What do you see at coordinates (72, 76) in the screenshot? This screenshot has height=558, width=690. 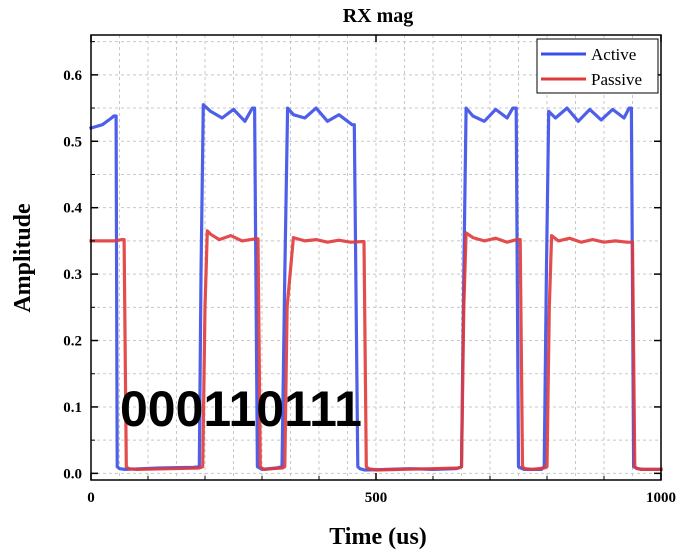 I see `y-tick-label: 0.6` at bounding box center [72, 76].